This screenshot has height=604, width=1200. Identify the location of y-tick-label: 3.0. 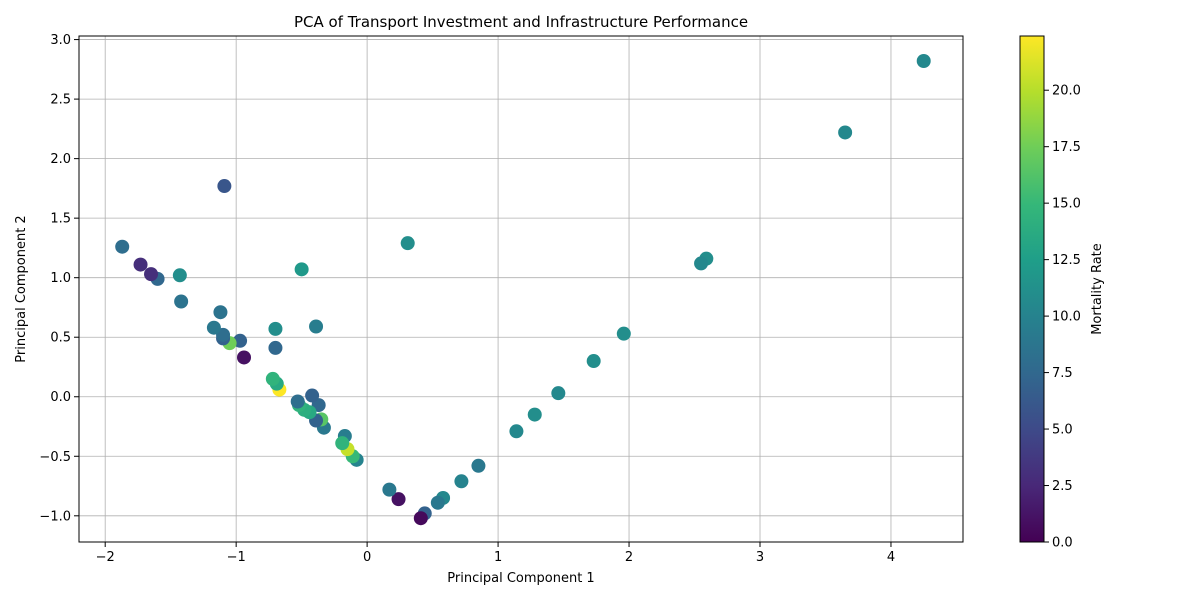
(60, 40).